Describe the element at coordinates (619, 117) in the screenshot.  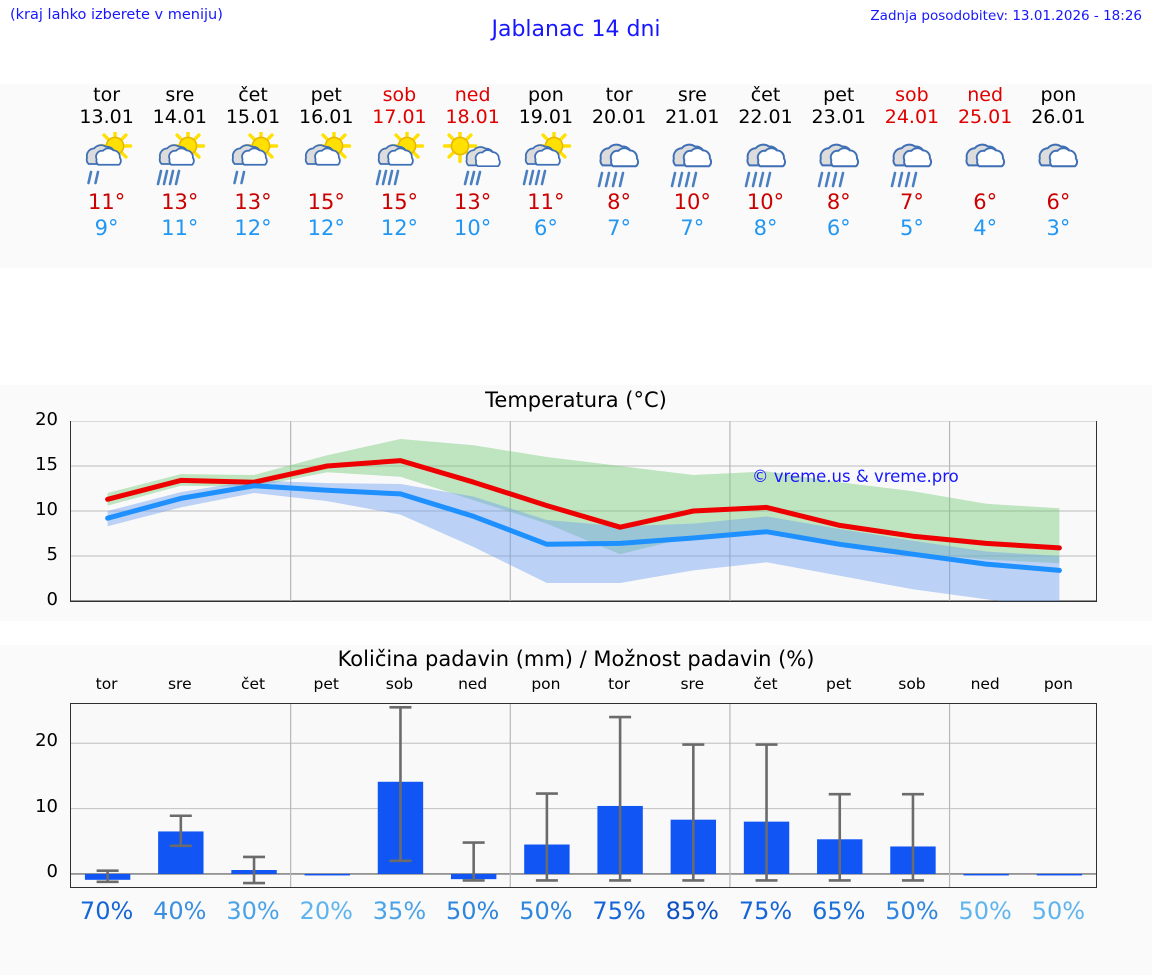
I see `day-date-label: 20.01` at that location.